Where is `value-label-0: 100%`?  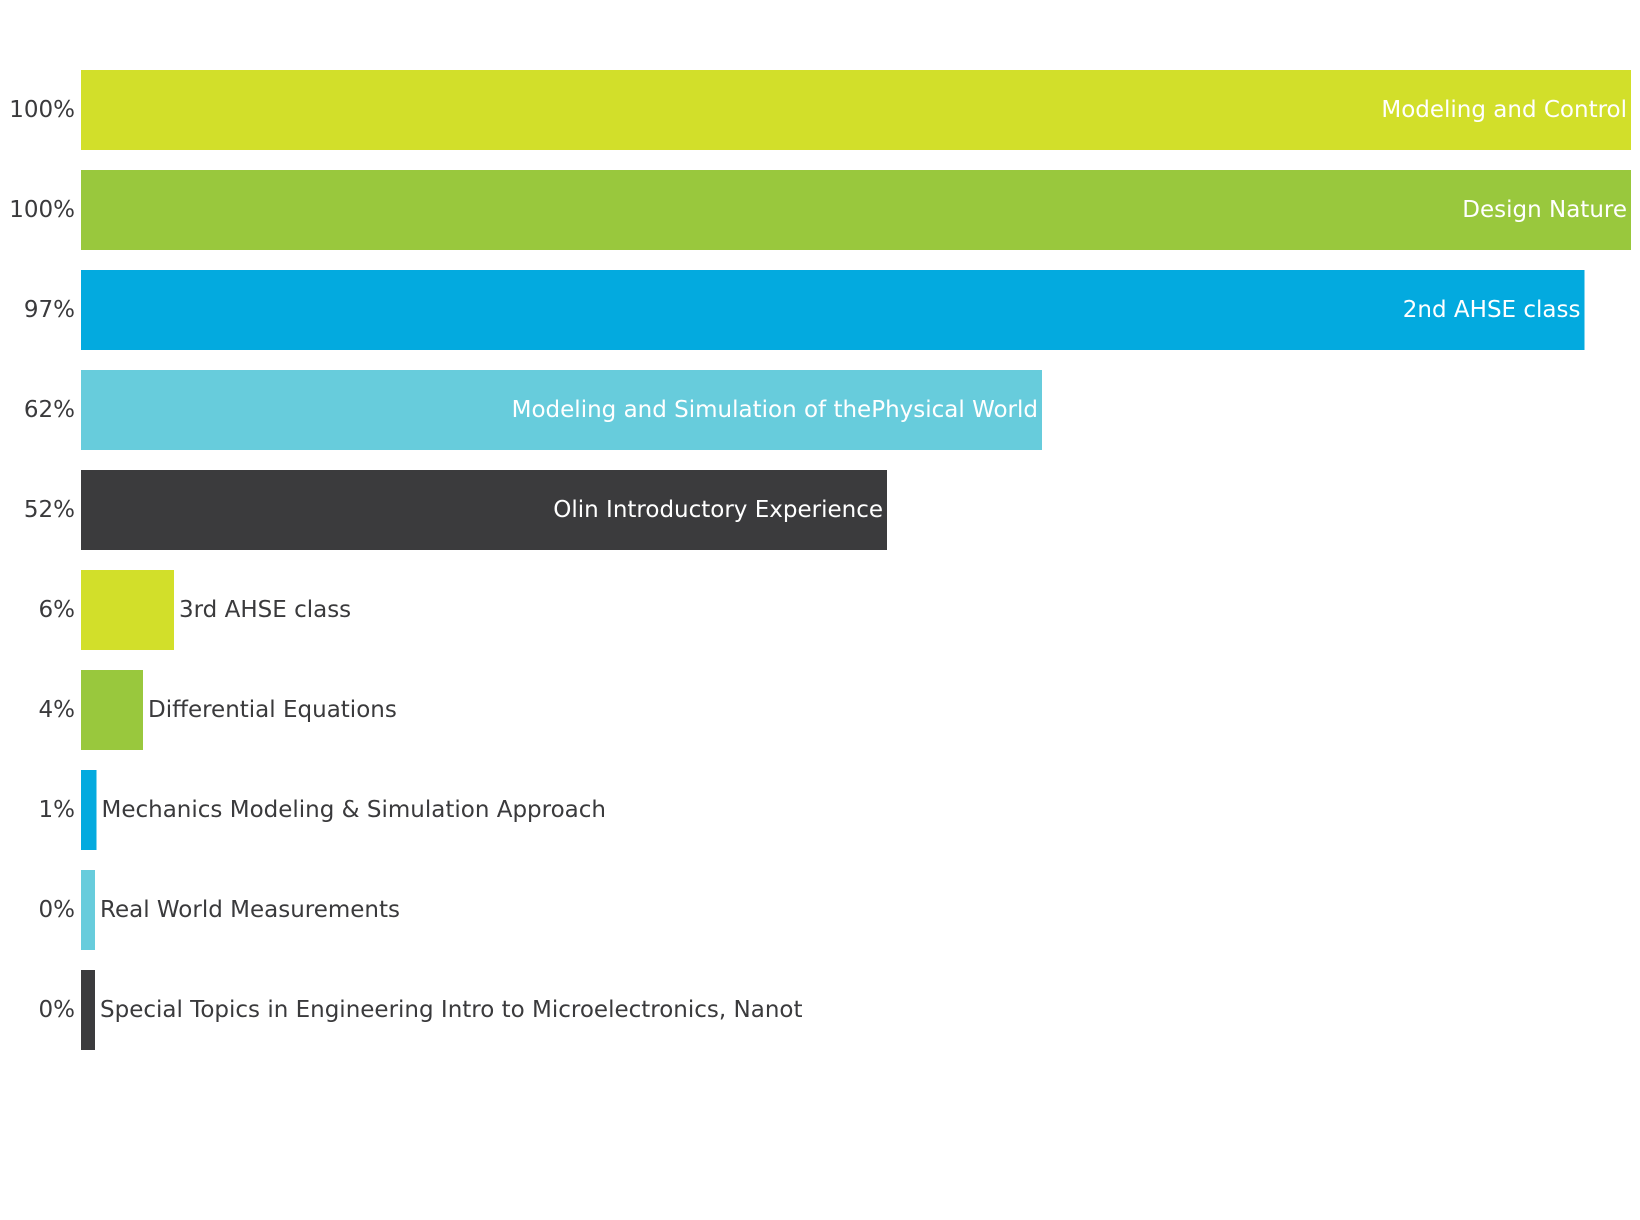
value-label-0: 100% is located at coordinates (42, 110).